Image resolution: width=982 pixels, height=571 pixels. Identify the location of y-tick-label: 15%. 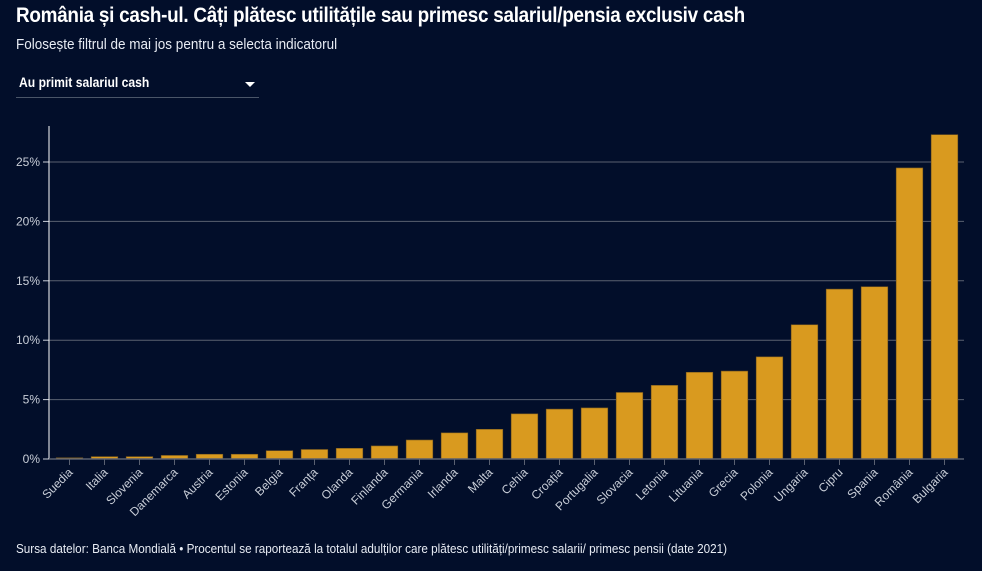
(28, 281).